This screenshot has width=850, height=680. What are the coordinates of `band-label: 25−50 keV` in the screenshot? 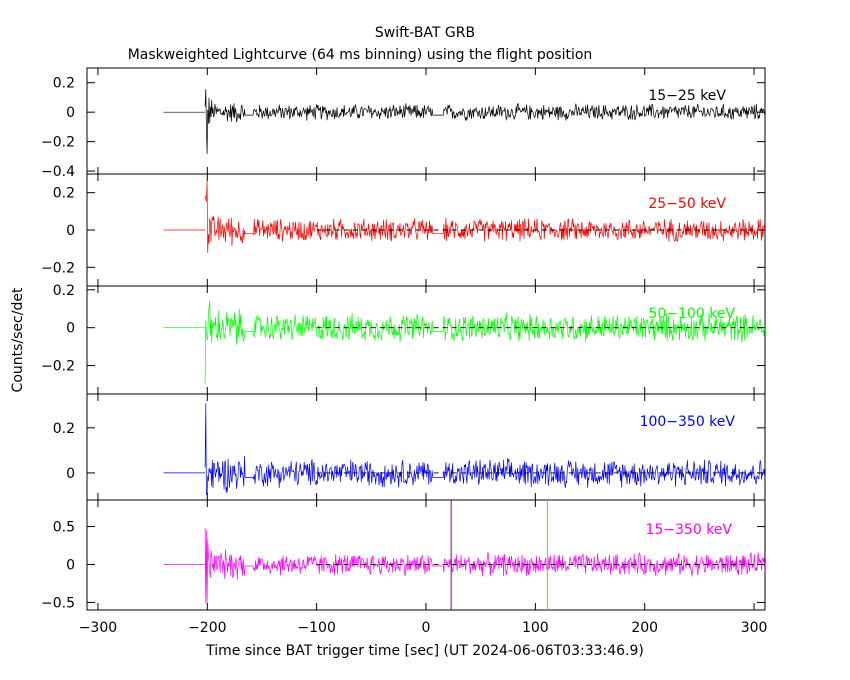 It's located at (687, 204).